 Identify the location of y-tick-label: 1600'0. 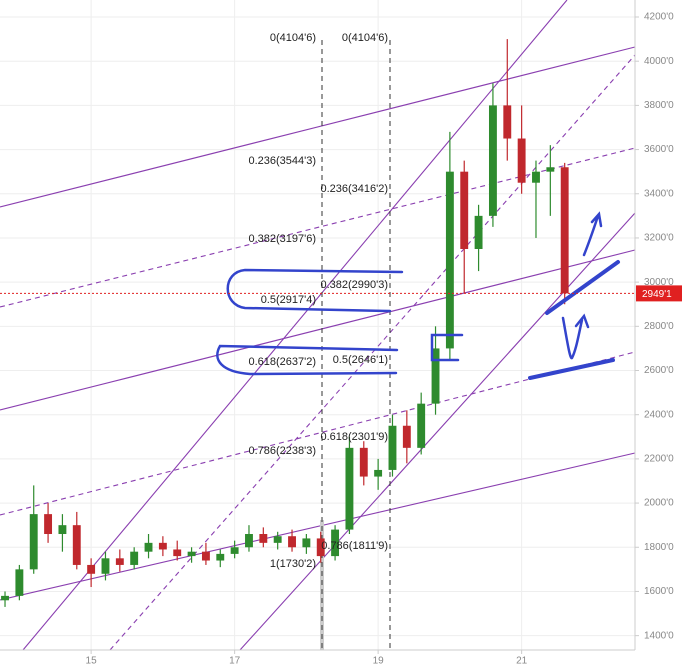
(659, 591).